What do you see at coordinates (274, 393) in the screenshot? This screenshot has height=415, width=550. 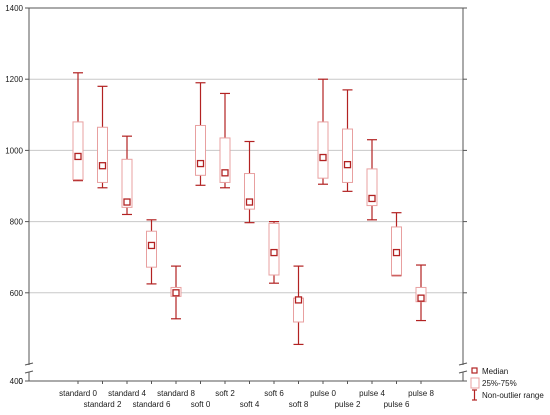 I see `category-label-8: soft 6` at bounding box center [274, 393].